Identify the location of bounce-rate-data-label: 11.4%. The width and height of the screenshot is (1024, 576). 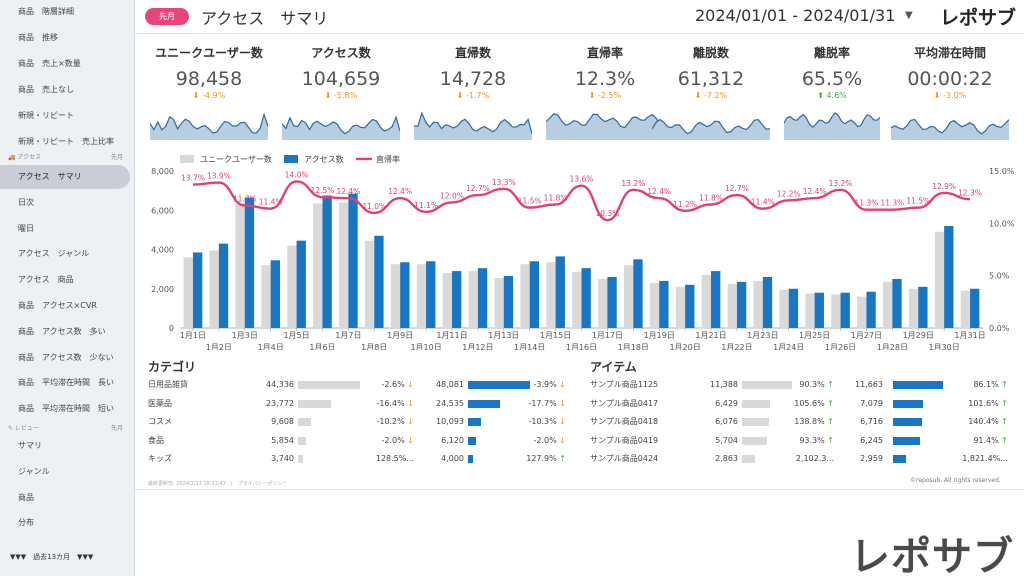
(271, 202).